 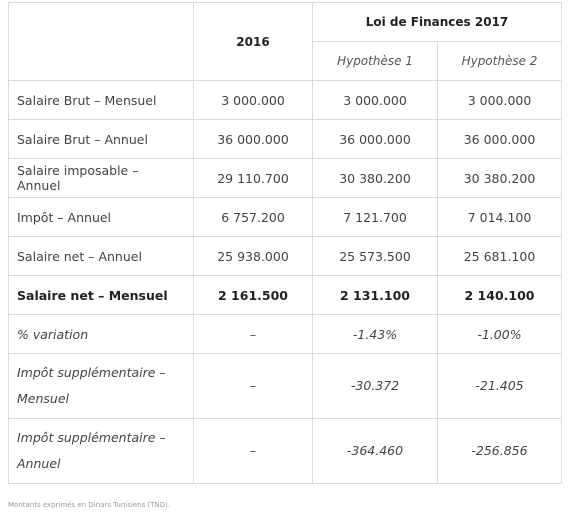 I want to click on value-cell: -256.856, so click(x=499, y=451).